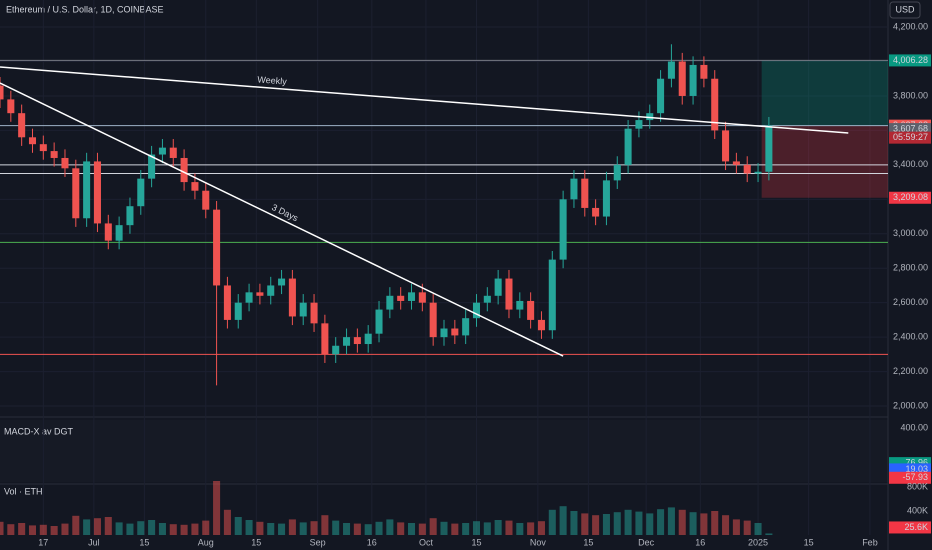 The image size is (932, 550). Describe the element at coordinates (646, 542) in the screenshot. I see `x-tick-label: Dec` at that location.